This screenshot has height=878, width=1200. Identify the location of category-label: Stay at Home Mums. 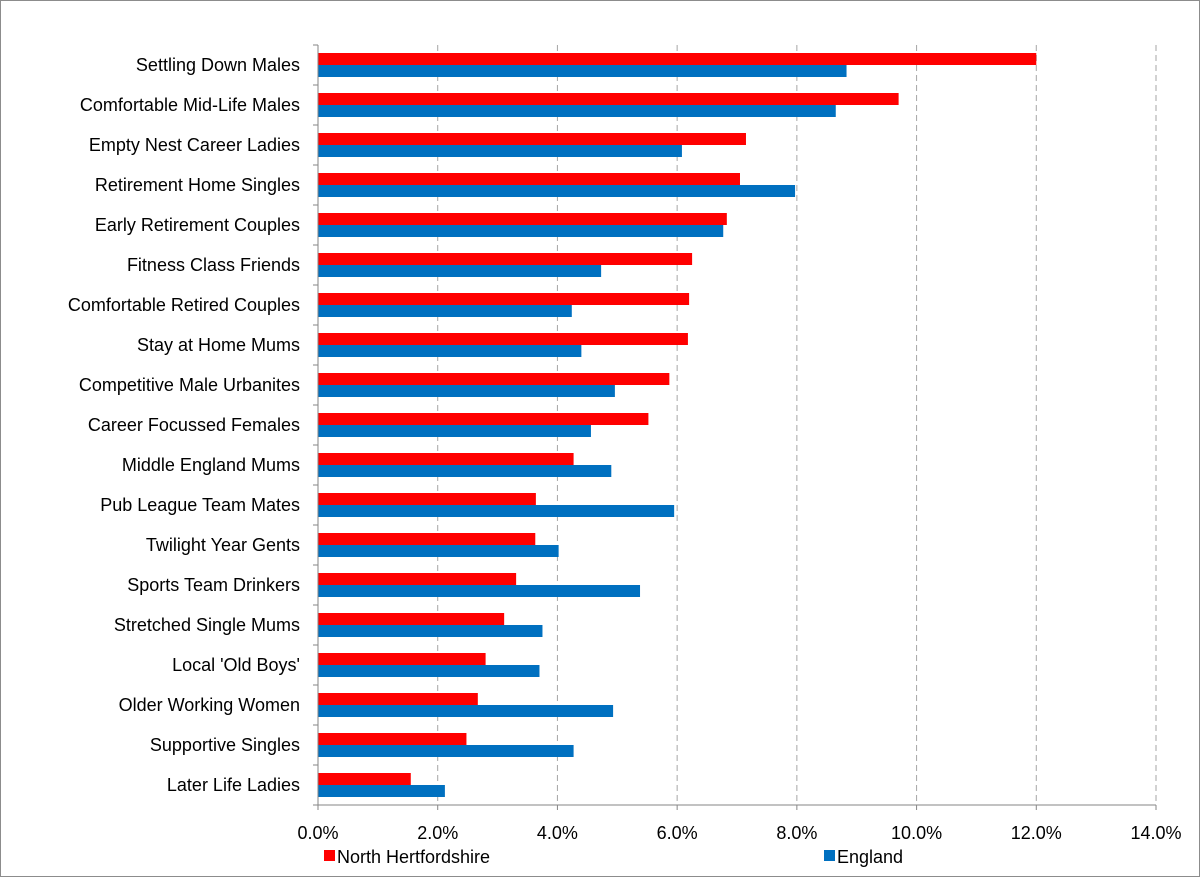
(218, 345).